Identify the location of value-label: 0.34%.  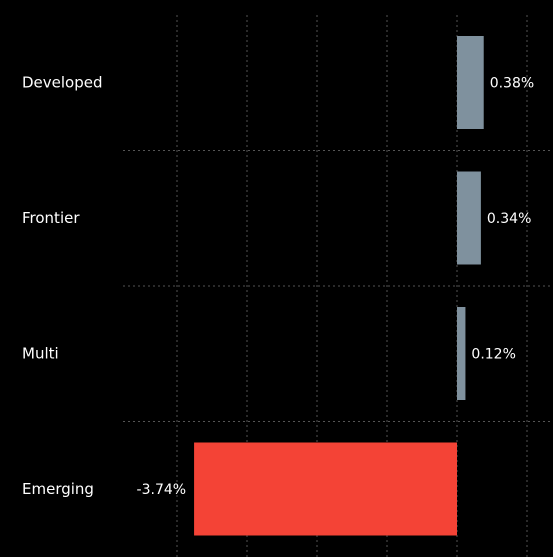
(509, 219).